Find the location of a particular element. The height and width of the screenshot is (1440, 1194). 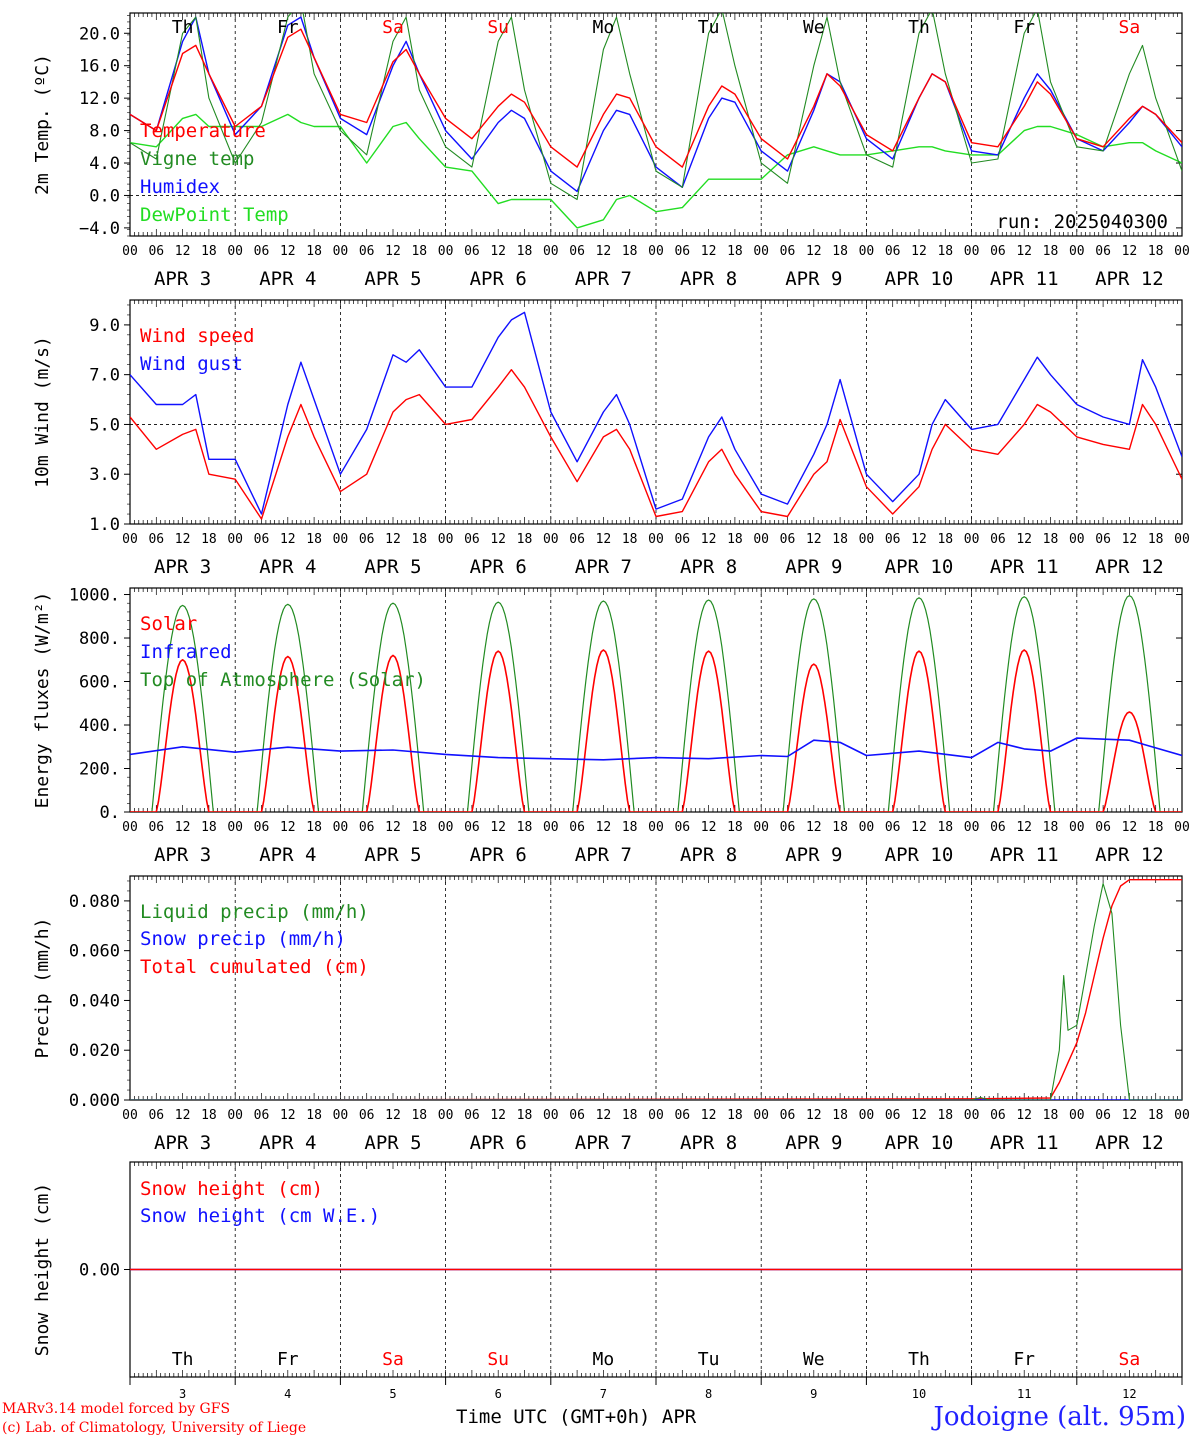

day-number: 4 is located at coordinates (287, 1394).